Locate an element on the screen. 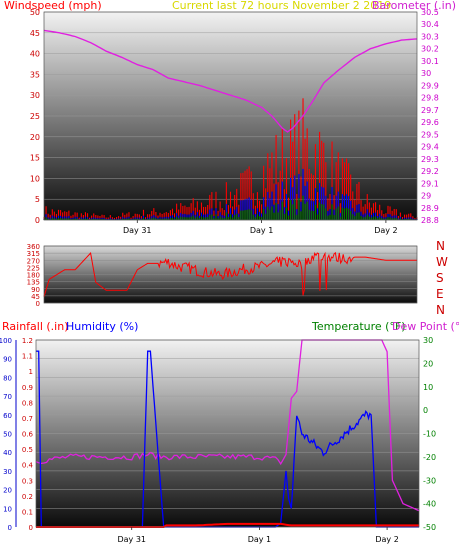  humidity-axis-title: Humidity (%) is located at coordinates (102, 326).